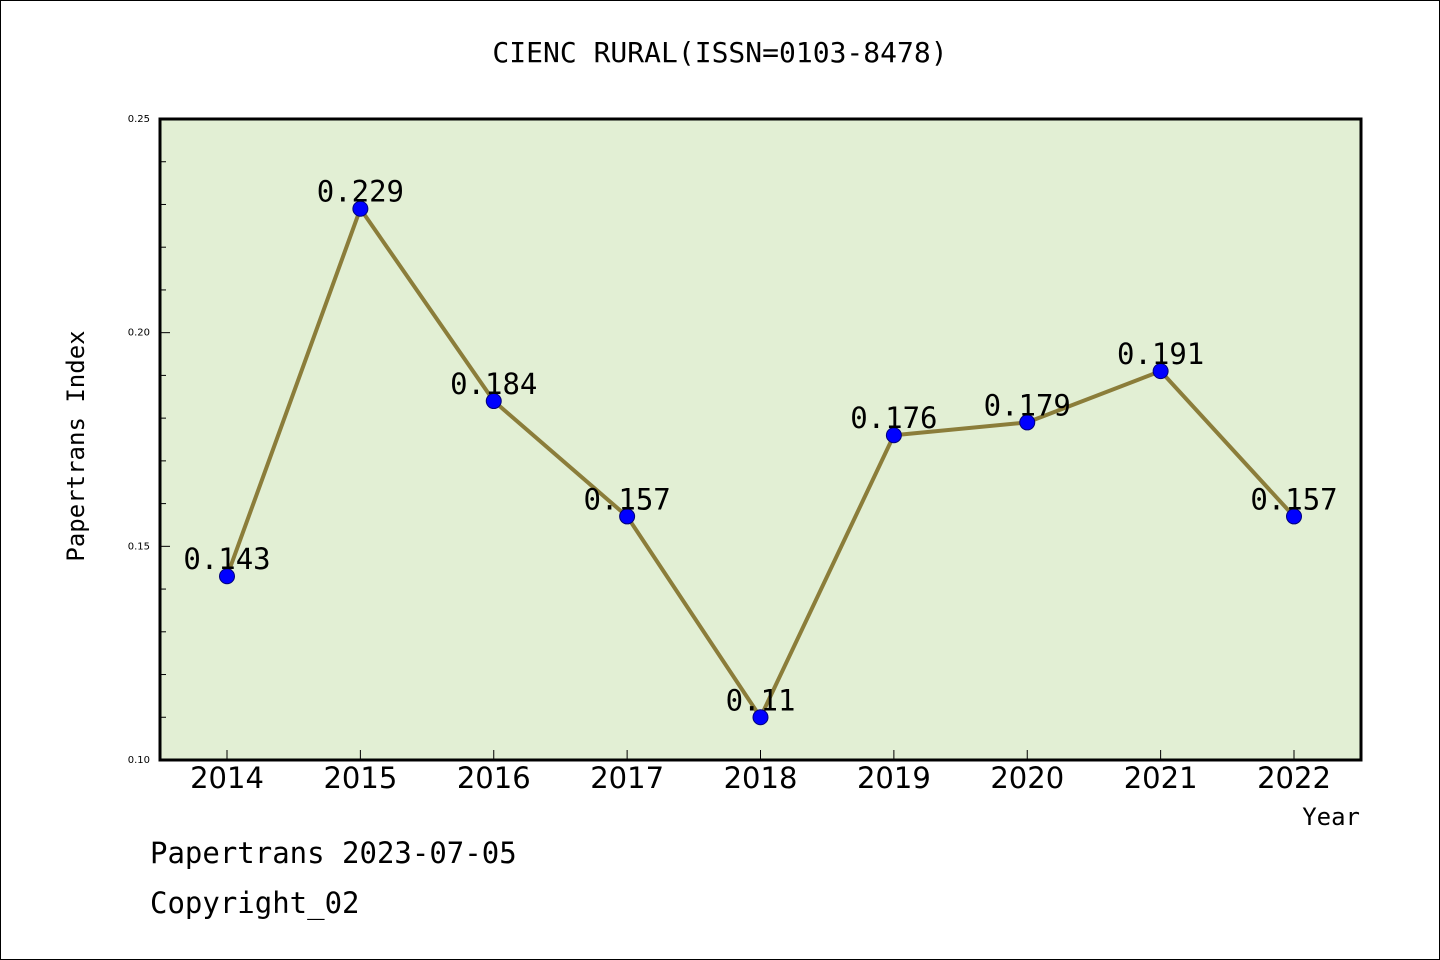 This screenshot has height=960, width=1440. Describe the element at coordinates (139, 760) in the screenshot. I see `y-tick-label: 0.10` at that location.